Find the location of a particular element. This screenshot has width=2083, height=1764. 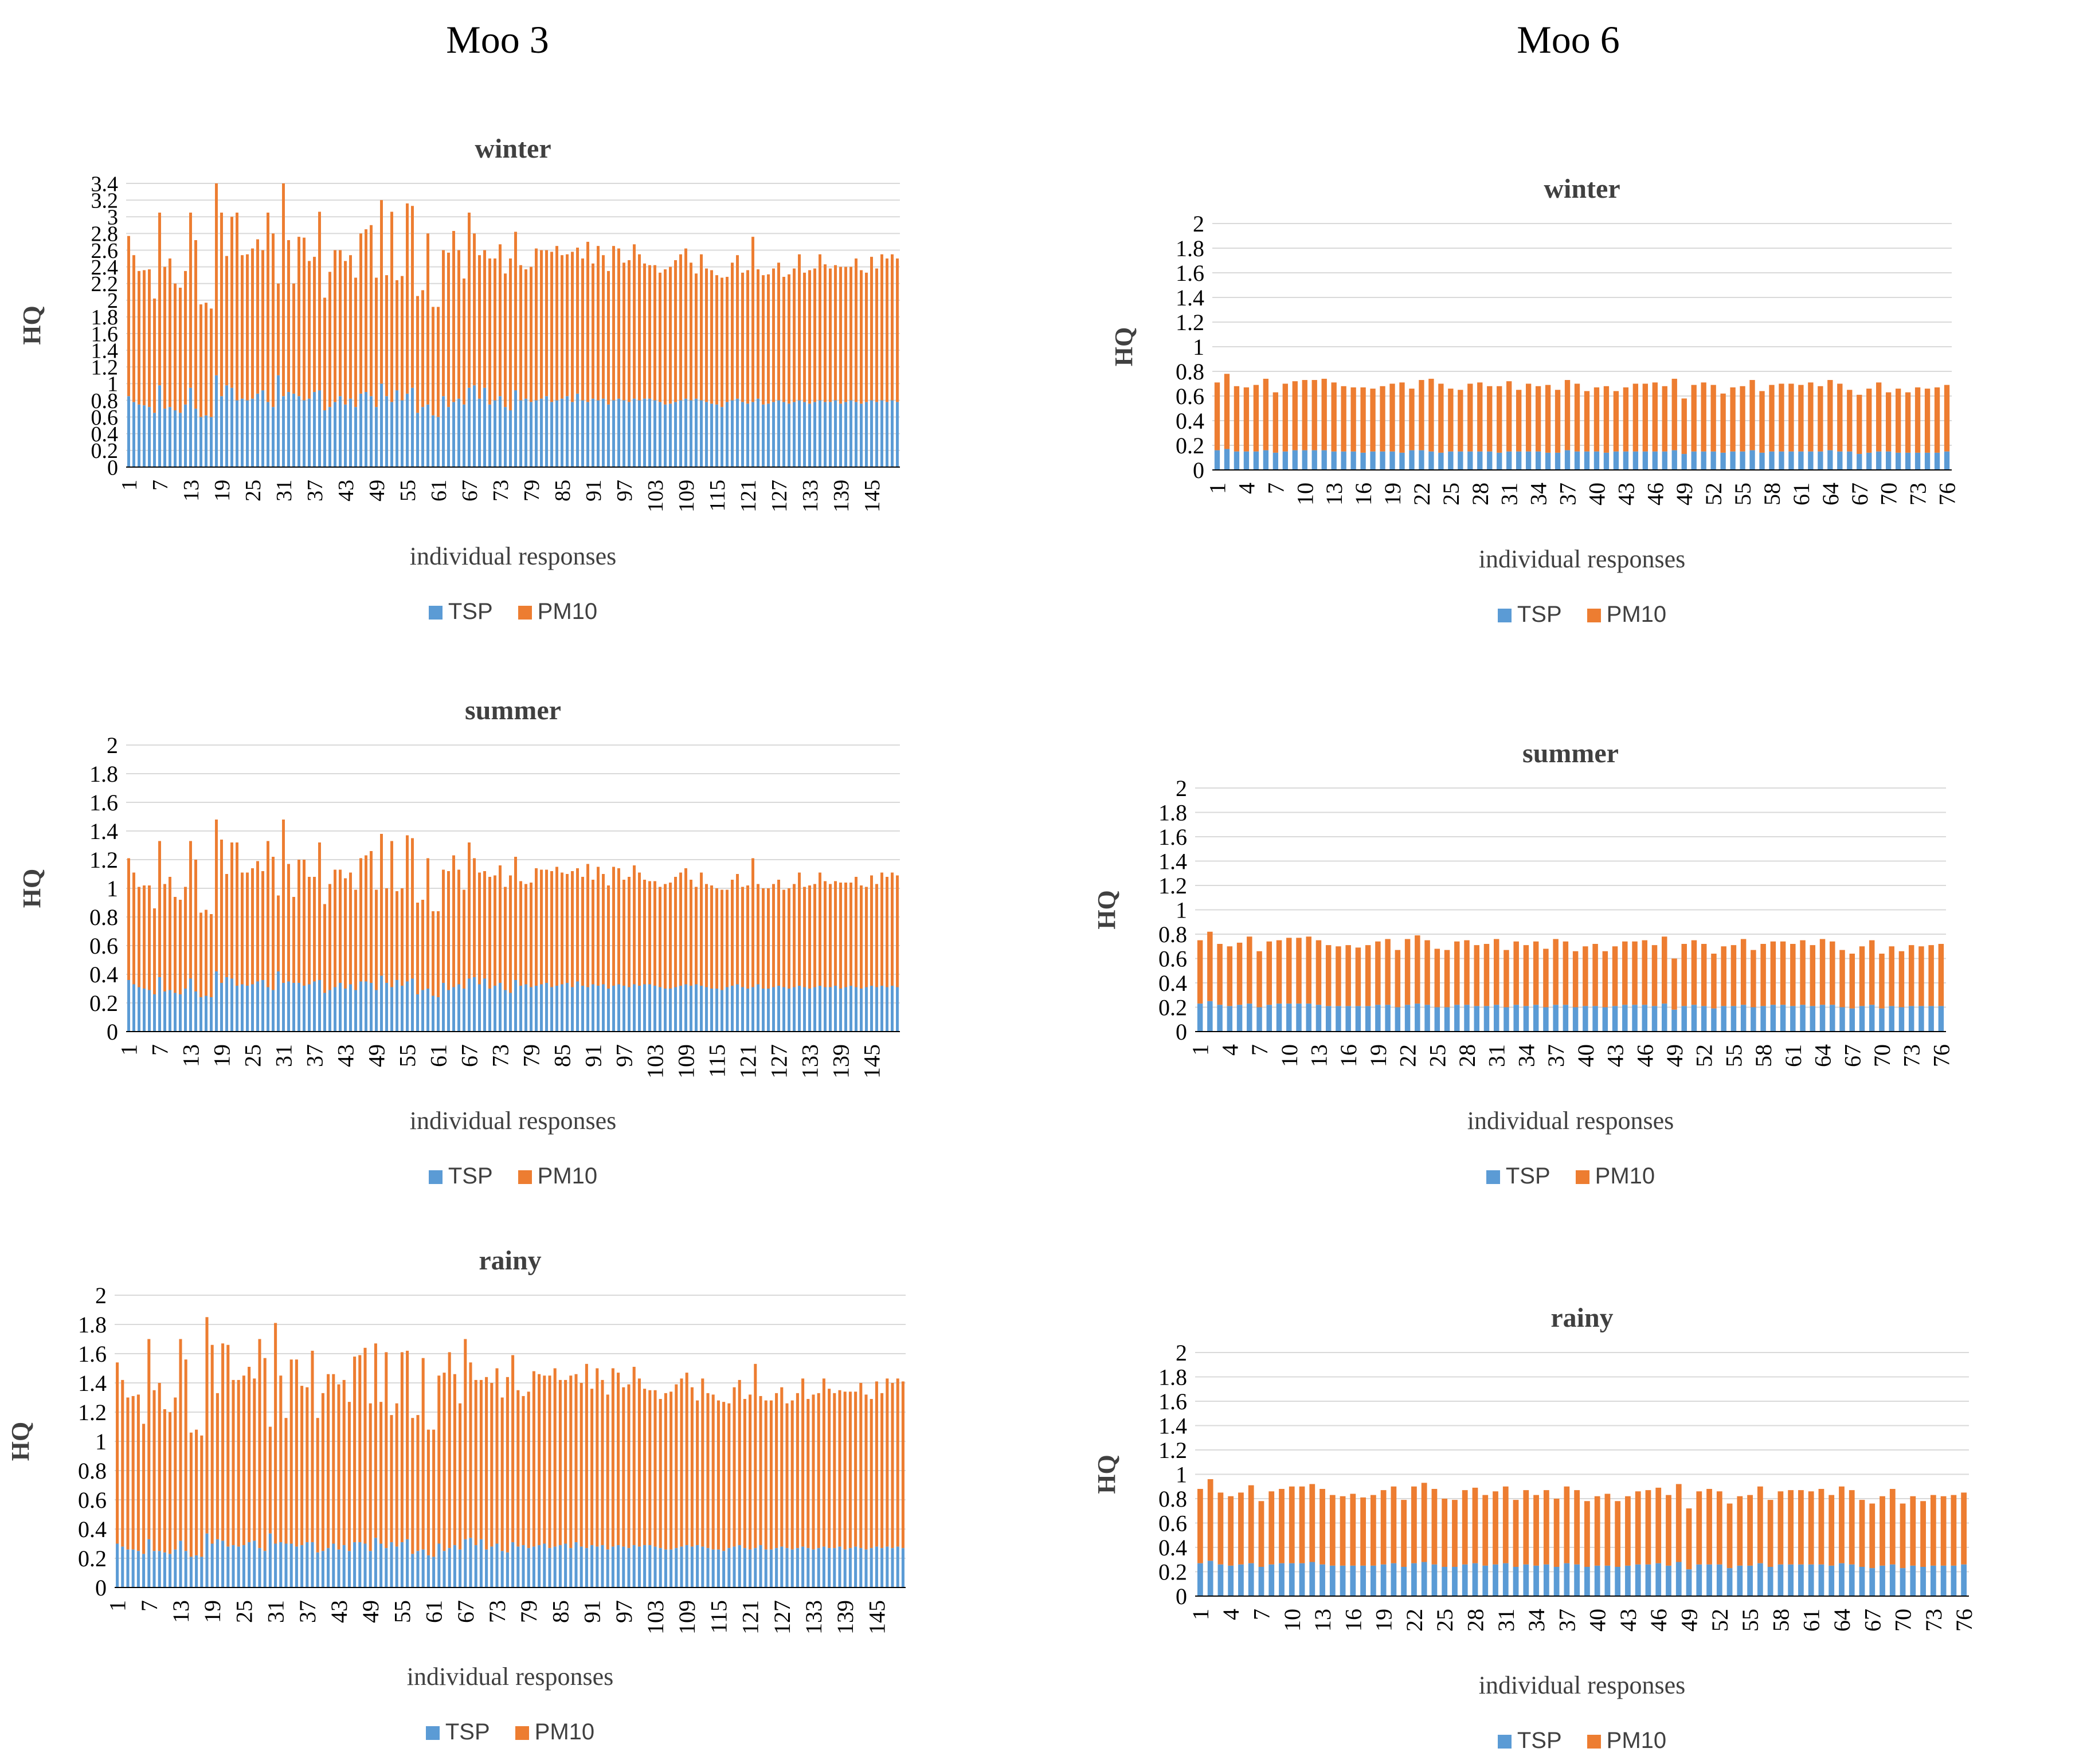

legend-item-pm10: PM10 is located at coordinates (557, 1176).